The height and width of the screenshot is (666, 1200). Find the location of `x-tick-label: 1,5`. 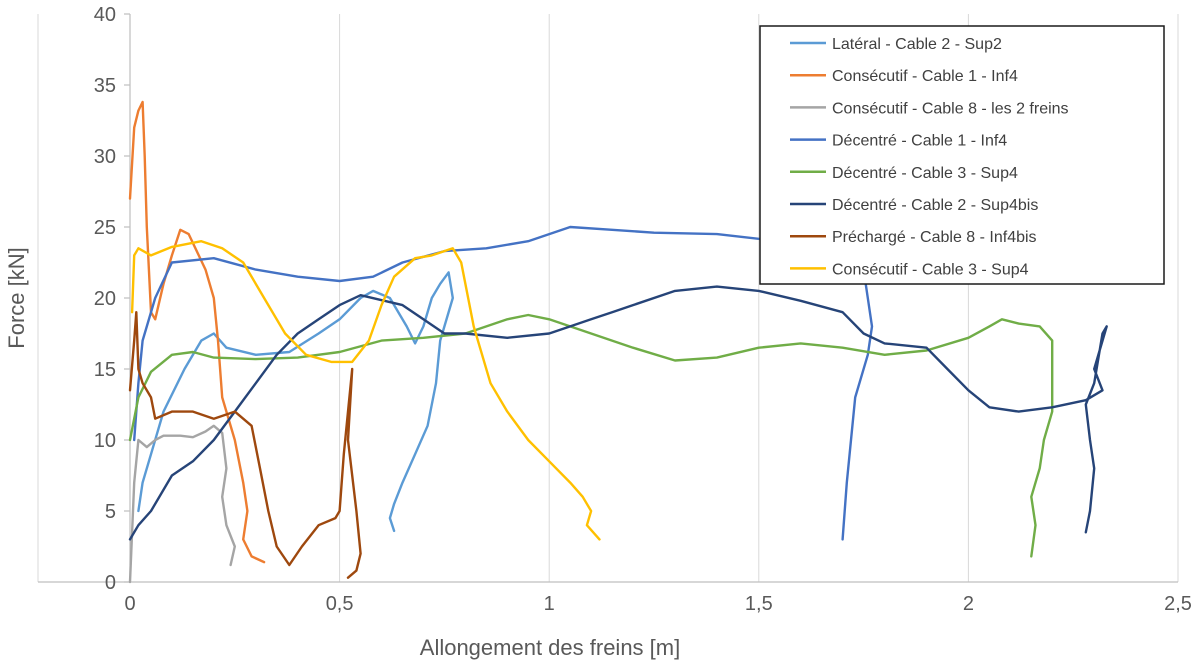

x-tick-label: 1,5 is located at coordinates (759, 604).